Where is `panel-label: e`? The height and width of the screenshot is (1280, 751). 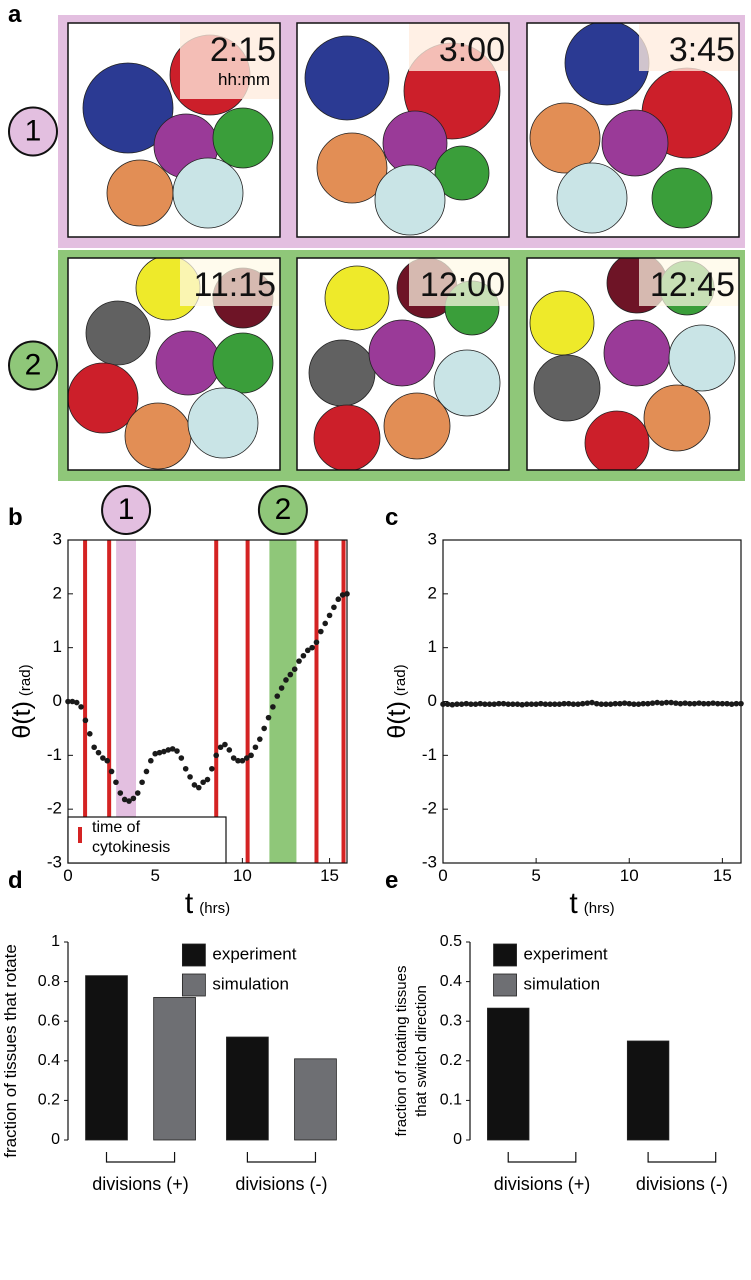
panel-label: e is located at coordinates (391, 880).